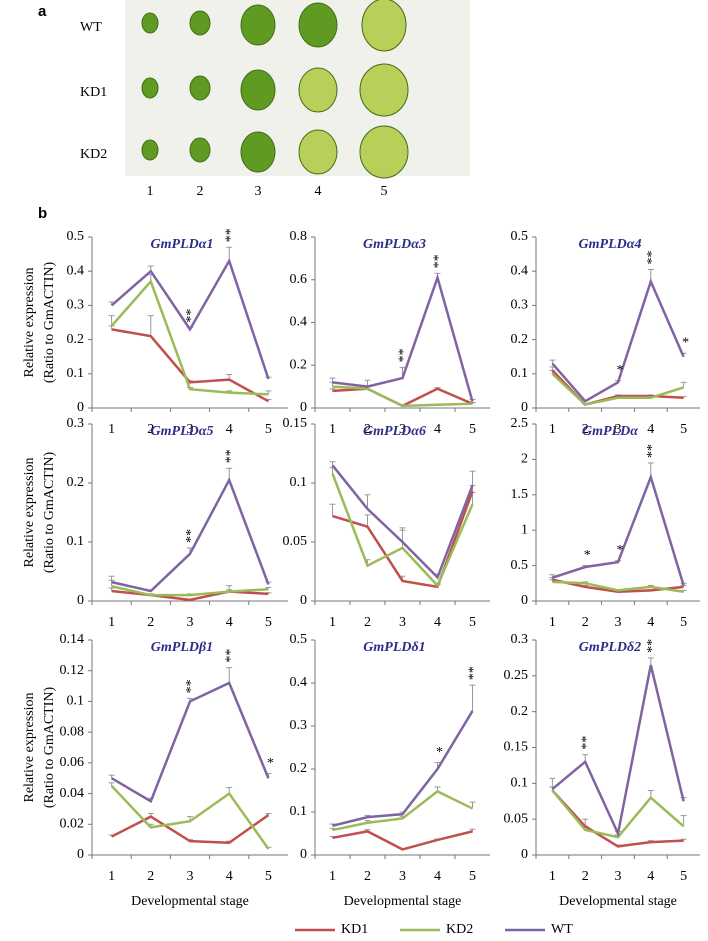 The width and height of the screenshot is (708, 941). What do you see at coordinates (93, 154) in the screenshot?
I see `row-label: KD2` at bounding box center [93, 154].